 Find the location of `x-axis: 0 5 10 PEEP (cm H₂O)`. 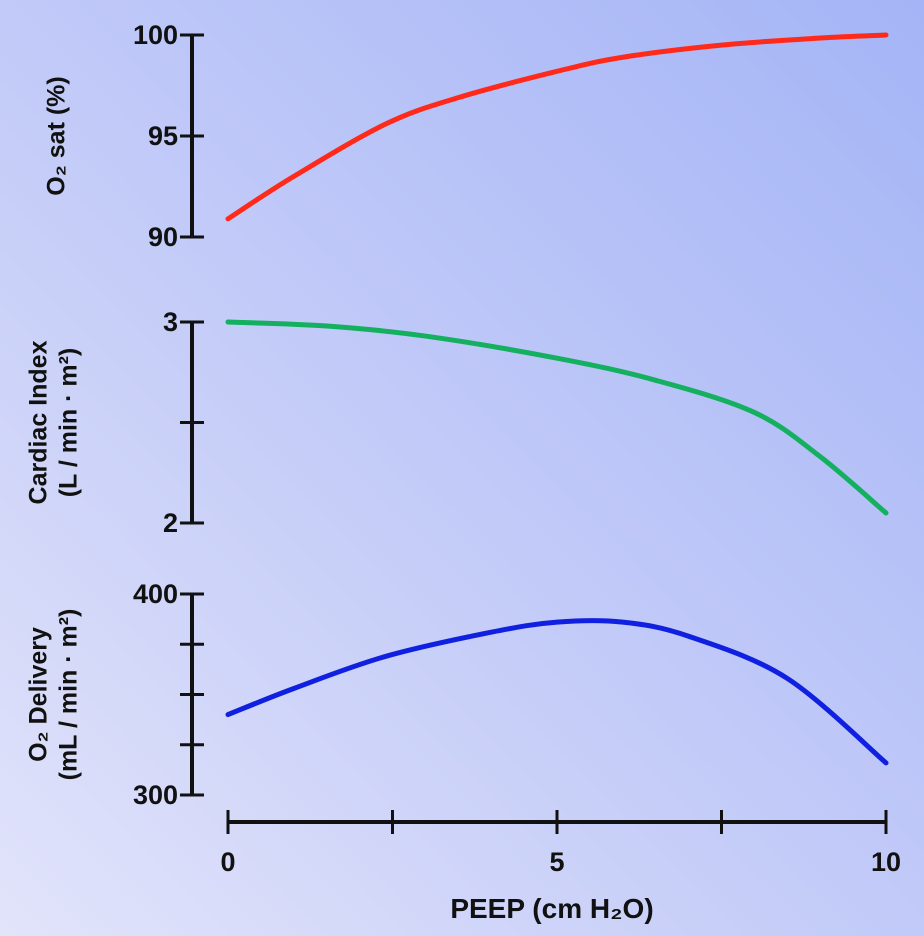

x-axis: 0 5 10 PEEP (cm H₂O) is located at coordinates (560, 867).